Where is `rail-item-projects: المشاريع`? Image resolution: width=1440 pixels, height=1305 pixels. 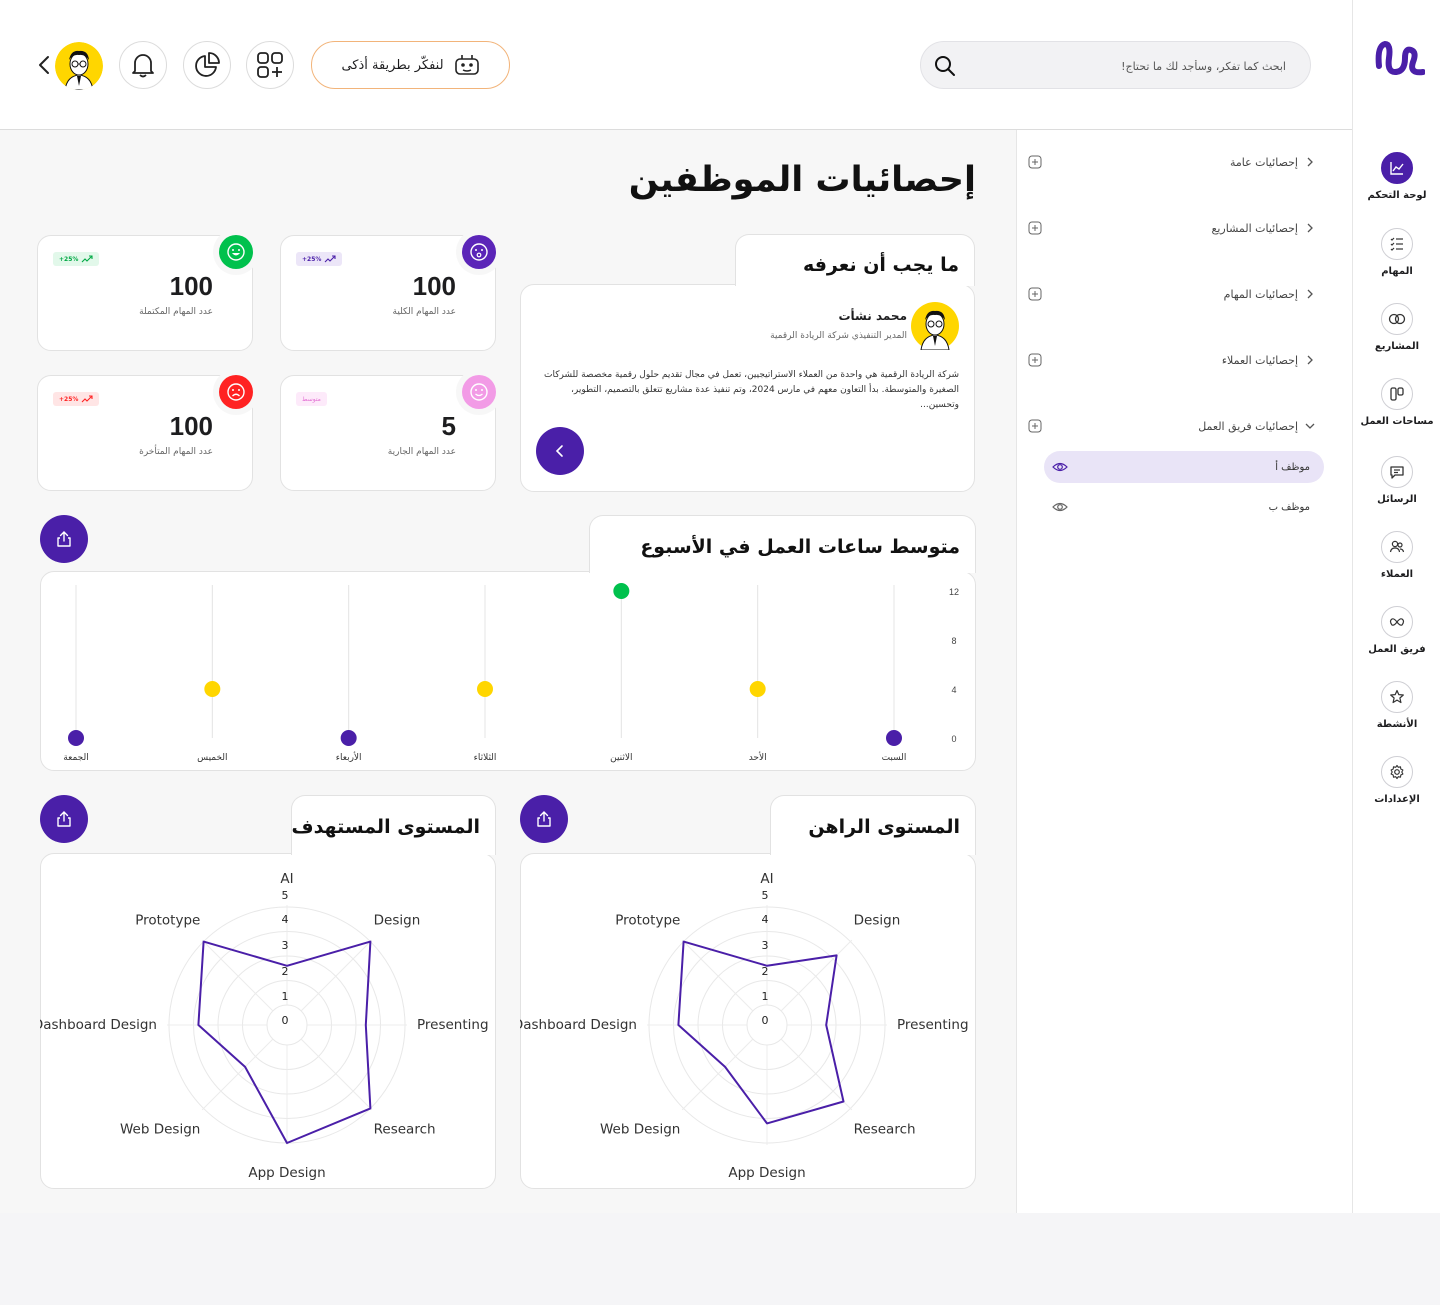 rail-item-projects: المشاريع is located at coordinates (1396, 327).